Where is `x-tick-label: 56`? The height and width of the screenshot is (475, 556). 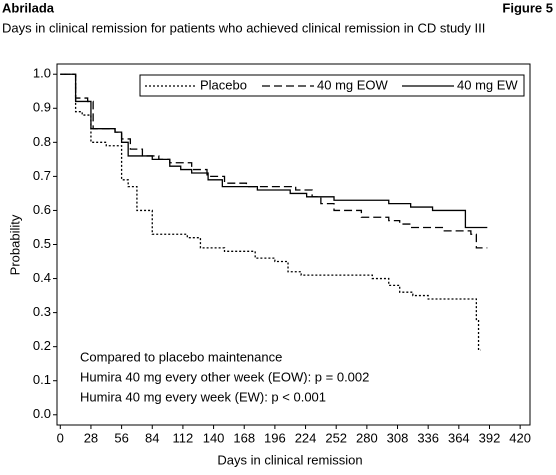
x-tick-label: 56 is located at coordinates (121, 437).